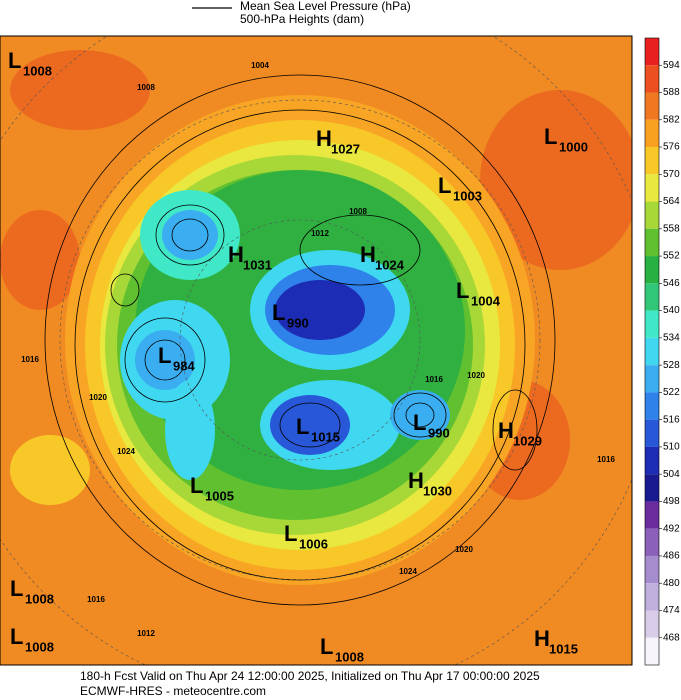 The width and height of the screenshot is (681, 700). I want to click on pressure-center-value: 1004, so click(486, 300).